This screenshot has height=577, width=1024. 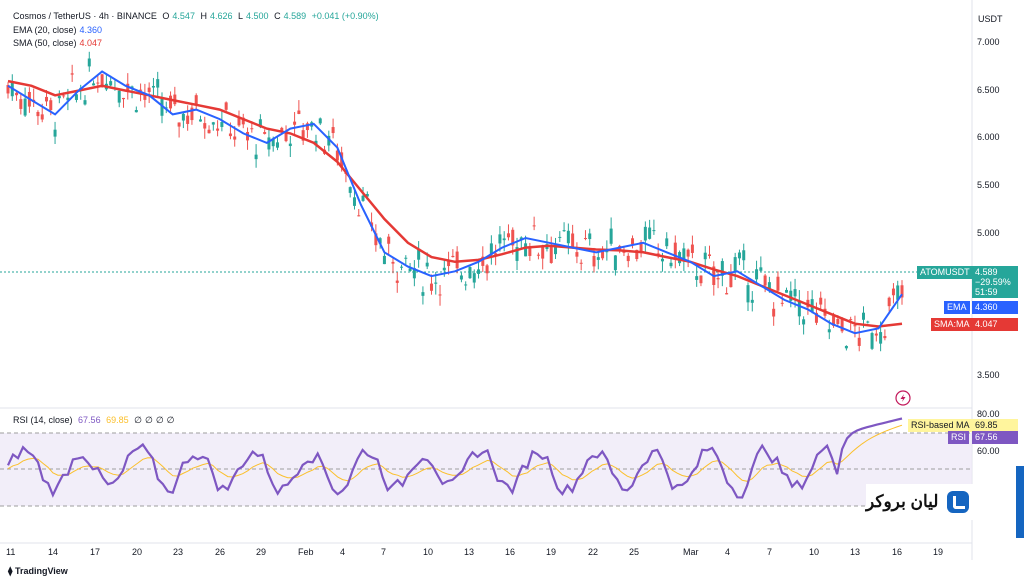 What do you see at coordinates (343, 552) in the screenshot?
I see `time-tick-label: 4` at bounding box center [343, 552].